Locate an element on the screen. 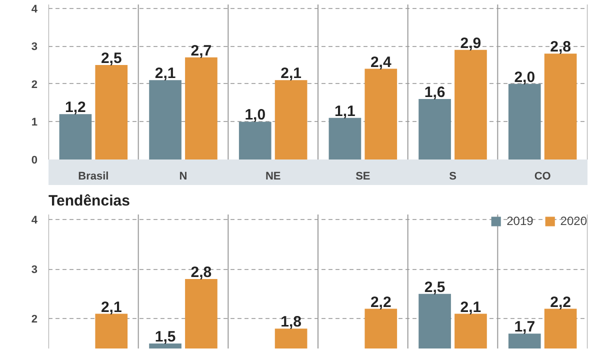 The width and height of the screenshot is (599, 350). legend-label: 2019 is located at coordinates (520, 221).